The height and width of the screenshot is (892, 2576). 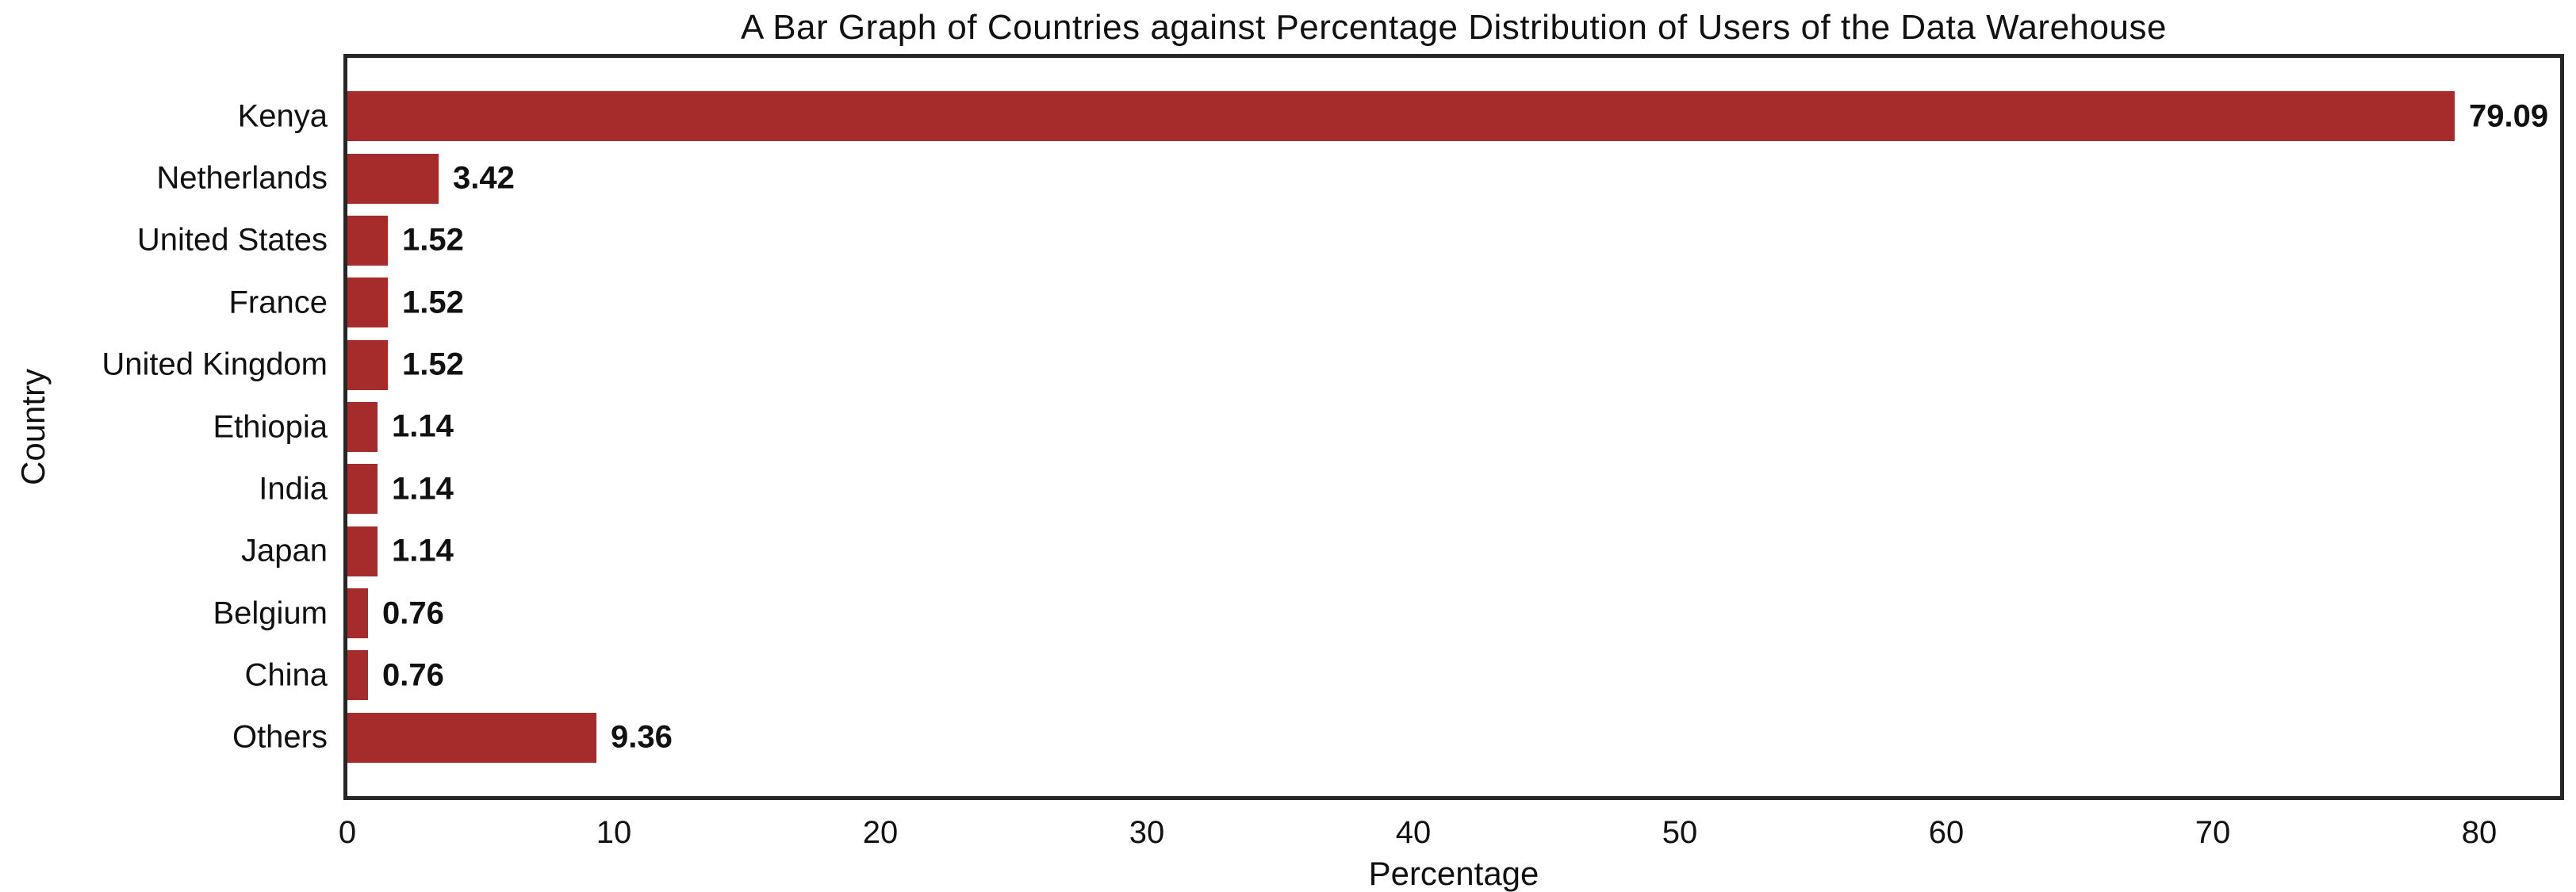 What do you see at coordinates (282, 116) in the screenshot?
I see `y-tick-label: Kenya` at bounding box center [282, 116].